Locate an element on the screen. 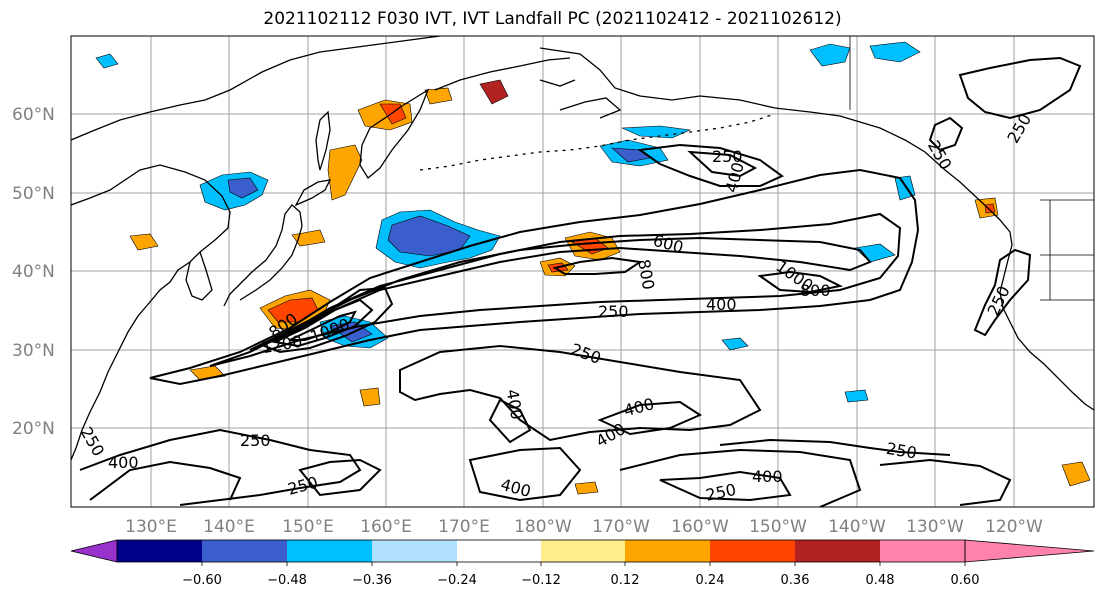  lon-label: 130°E is located at coordinates (151, 527).